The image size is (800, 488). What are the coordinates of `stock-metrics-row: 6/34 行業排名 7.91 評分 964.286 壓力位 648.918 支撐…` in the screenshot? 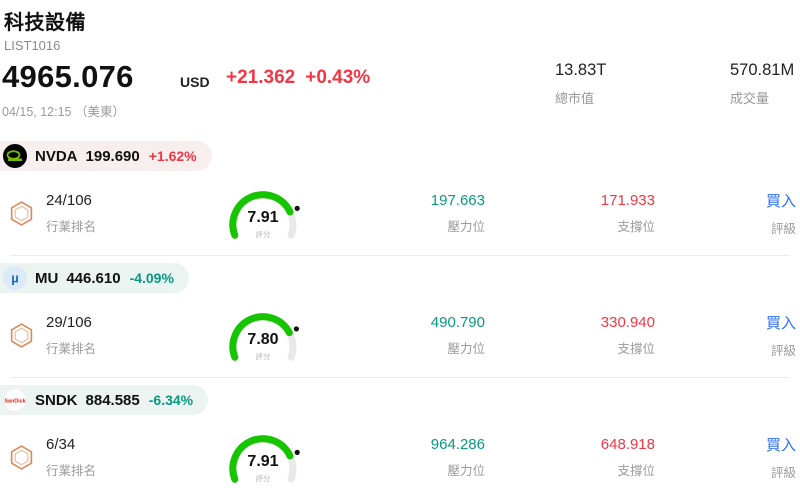 It's located at (400, 454).